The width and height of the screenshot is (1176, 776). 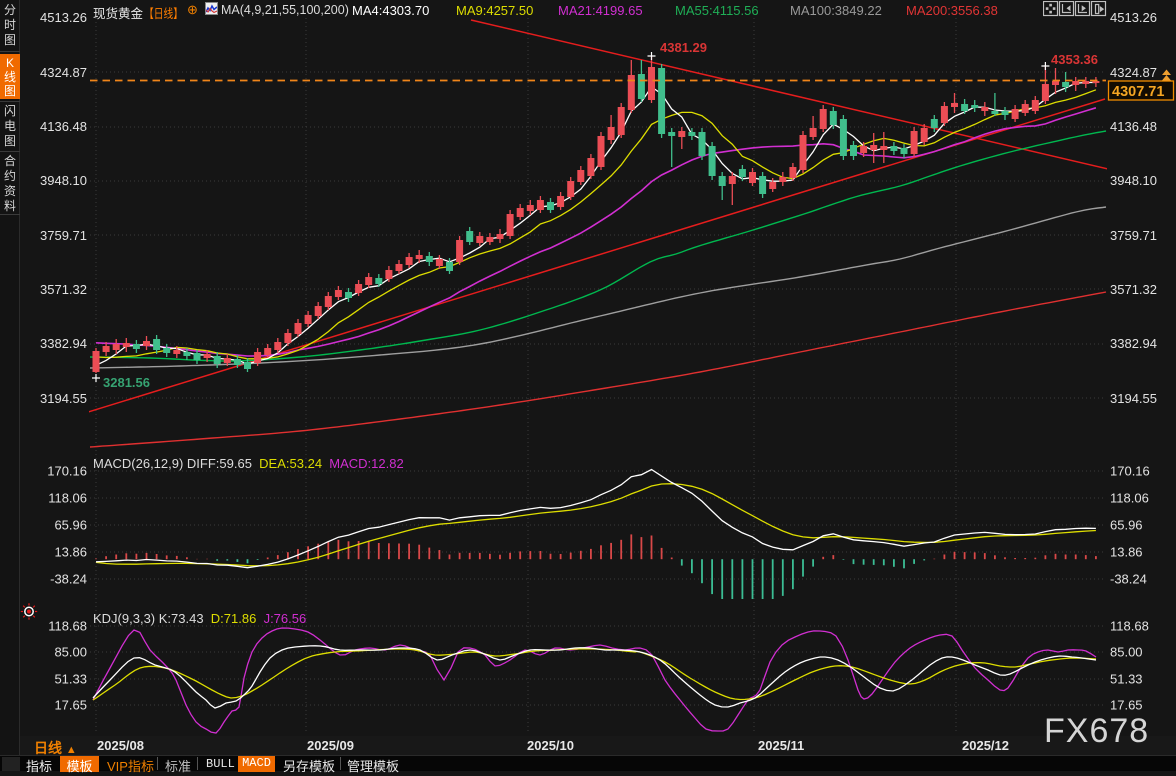 What do you see at coordinates (1074, 59) in the screenshot?
I see `svg-text: 4353.36` at bounding box center [1074, 59].